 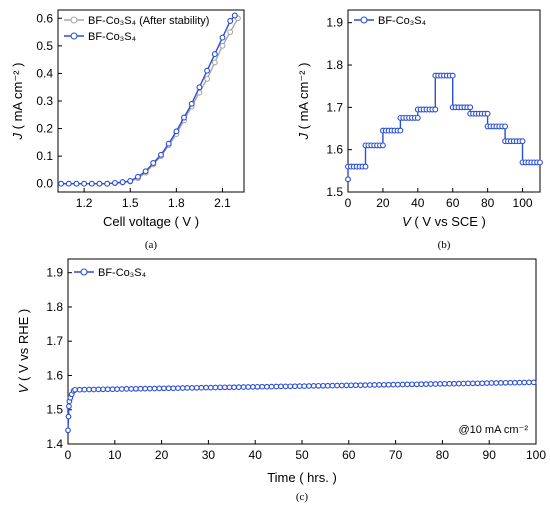 What do you see at coordinates (390, 21) in the screenshot?
I see `panel-b-legend: BF-Co₃S₄` at bounding box center [390, 21].